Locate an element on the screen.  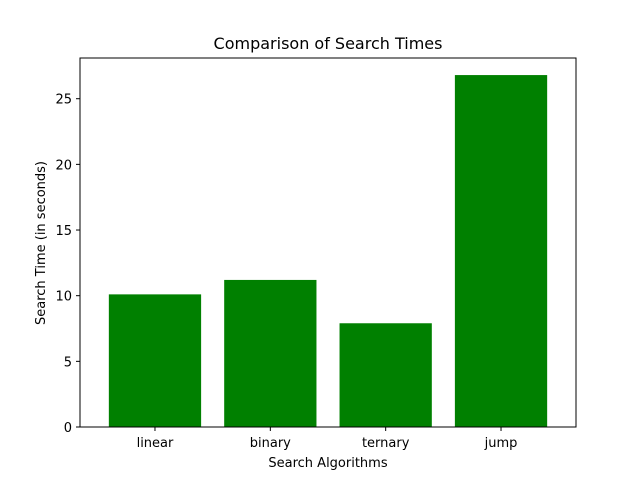
y-tick-label: 15 is located at coordinates (63, 231).